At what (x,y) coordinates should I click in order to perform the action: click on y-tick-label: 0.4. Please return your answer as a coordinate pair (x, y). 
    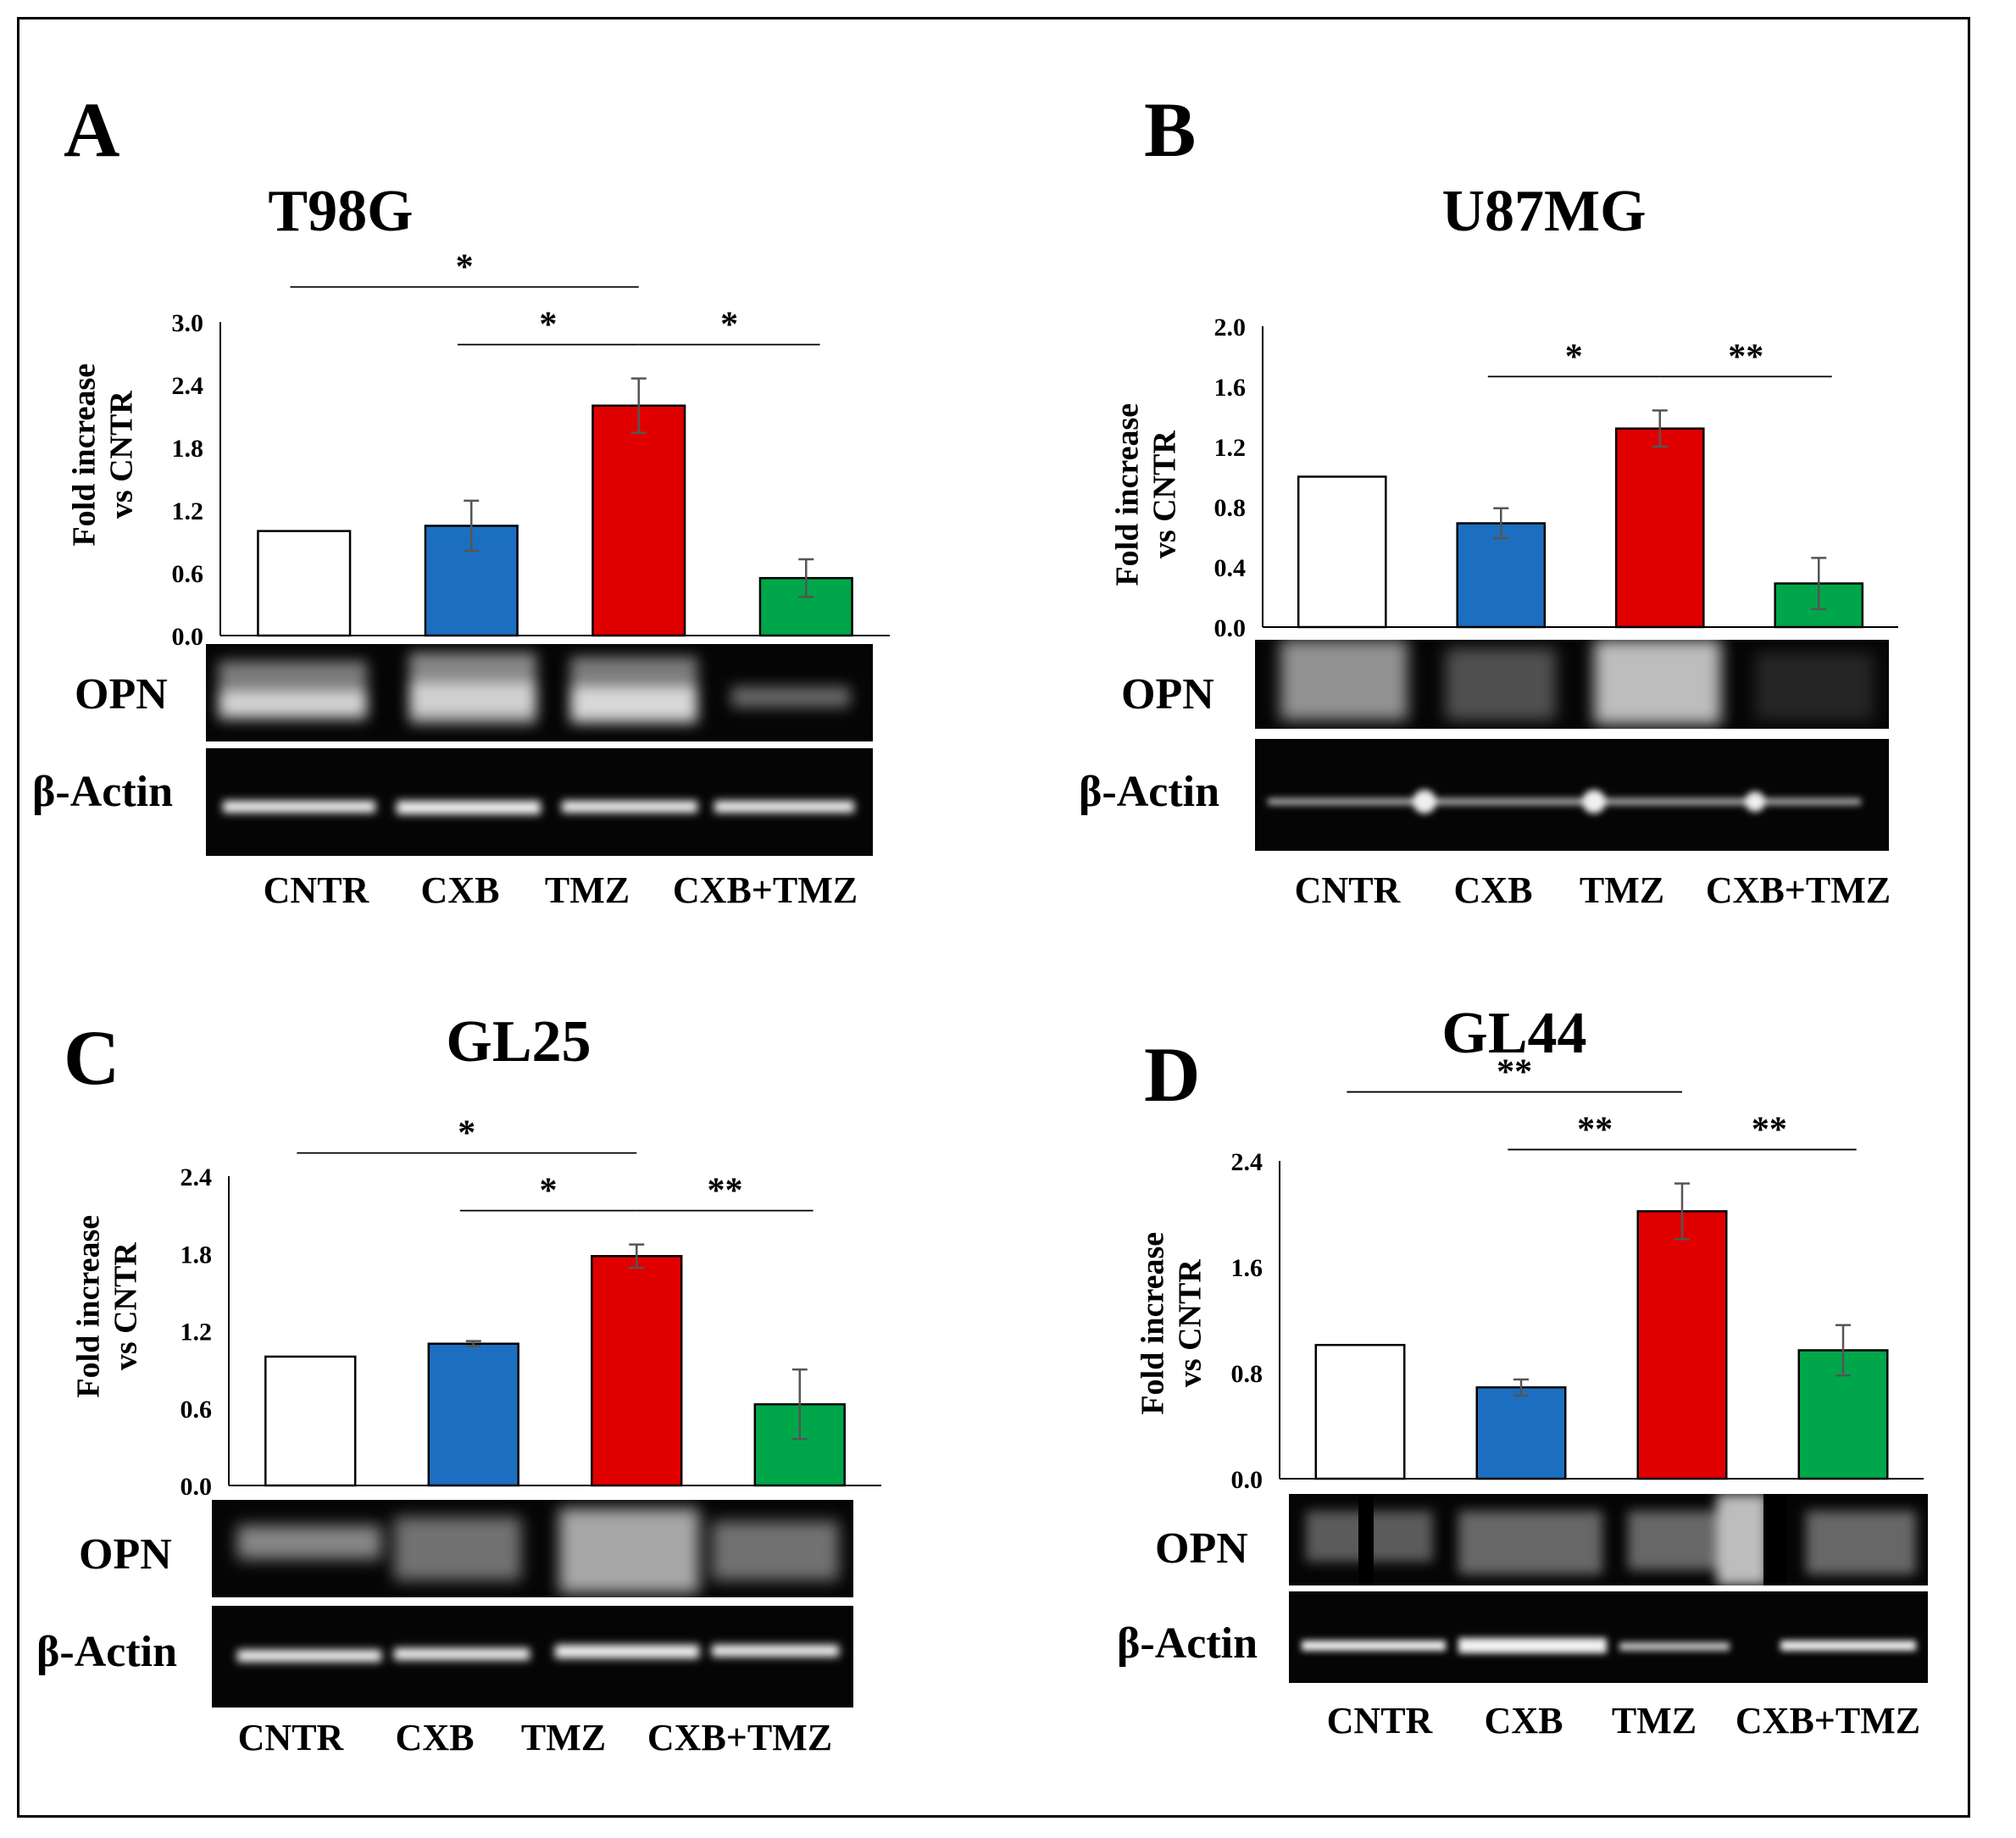
    Looking at the image, I should click on (1230, 568).